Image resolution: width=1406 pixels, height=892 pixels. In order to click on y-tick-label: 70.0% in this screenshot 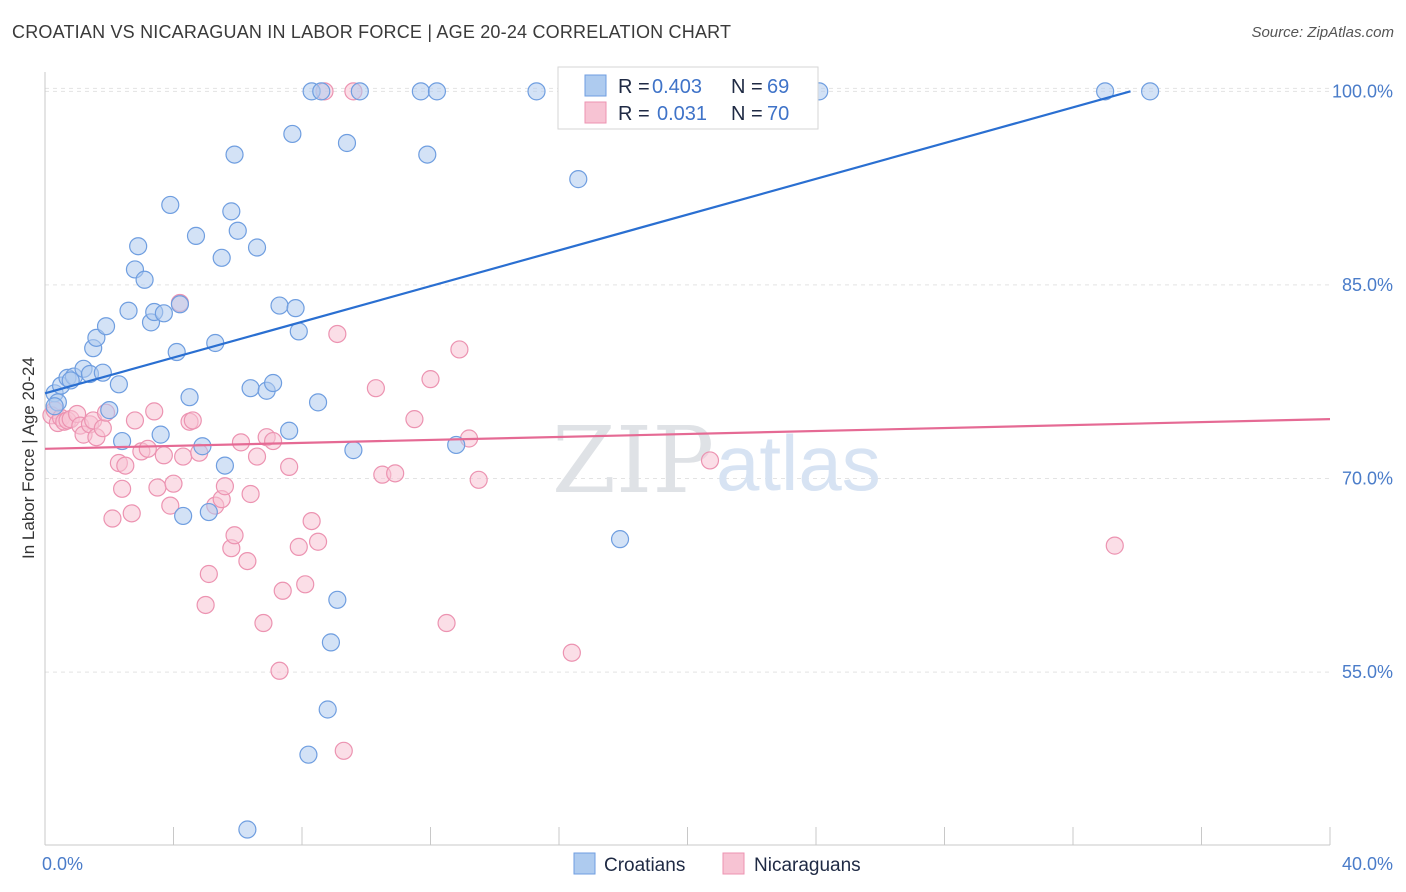, I will do `click(1367, 479)`.